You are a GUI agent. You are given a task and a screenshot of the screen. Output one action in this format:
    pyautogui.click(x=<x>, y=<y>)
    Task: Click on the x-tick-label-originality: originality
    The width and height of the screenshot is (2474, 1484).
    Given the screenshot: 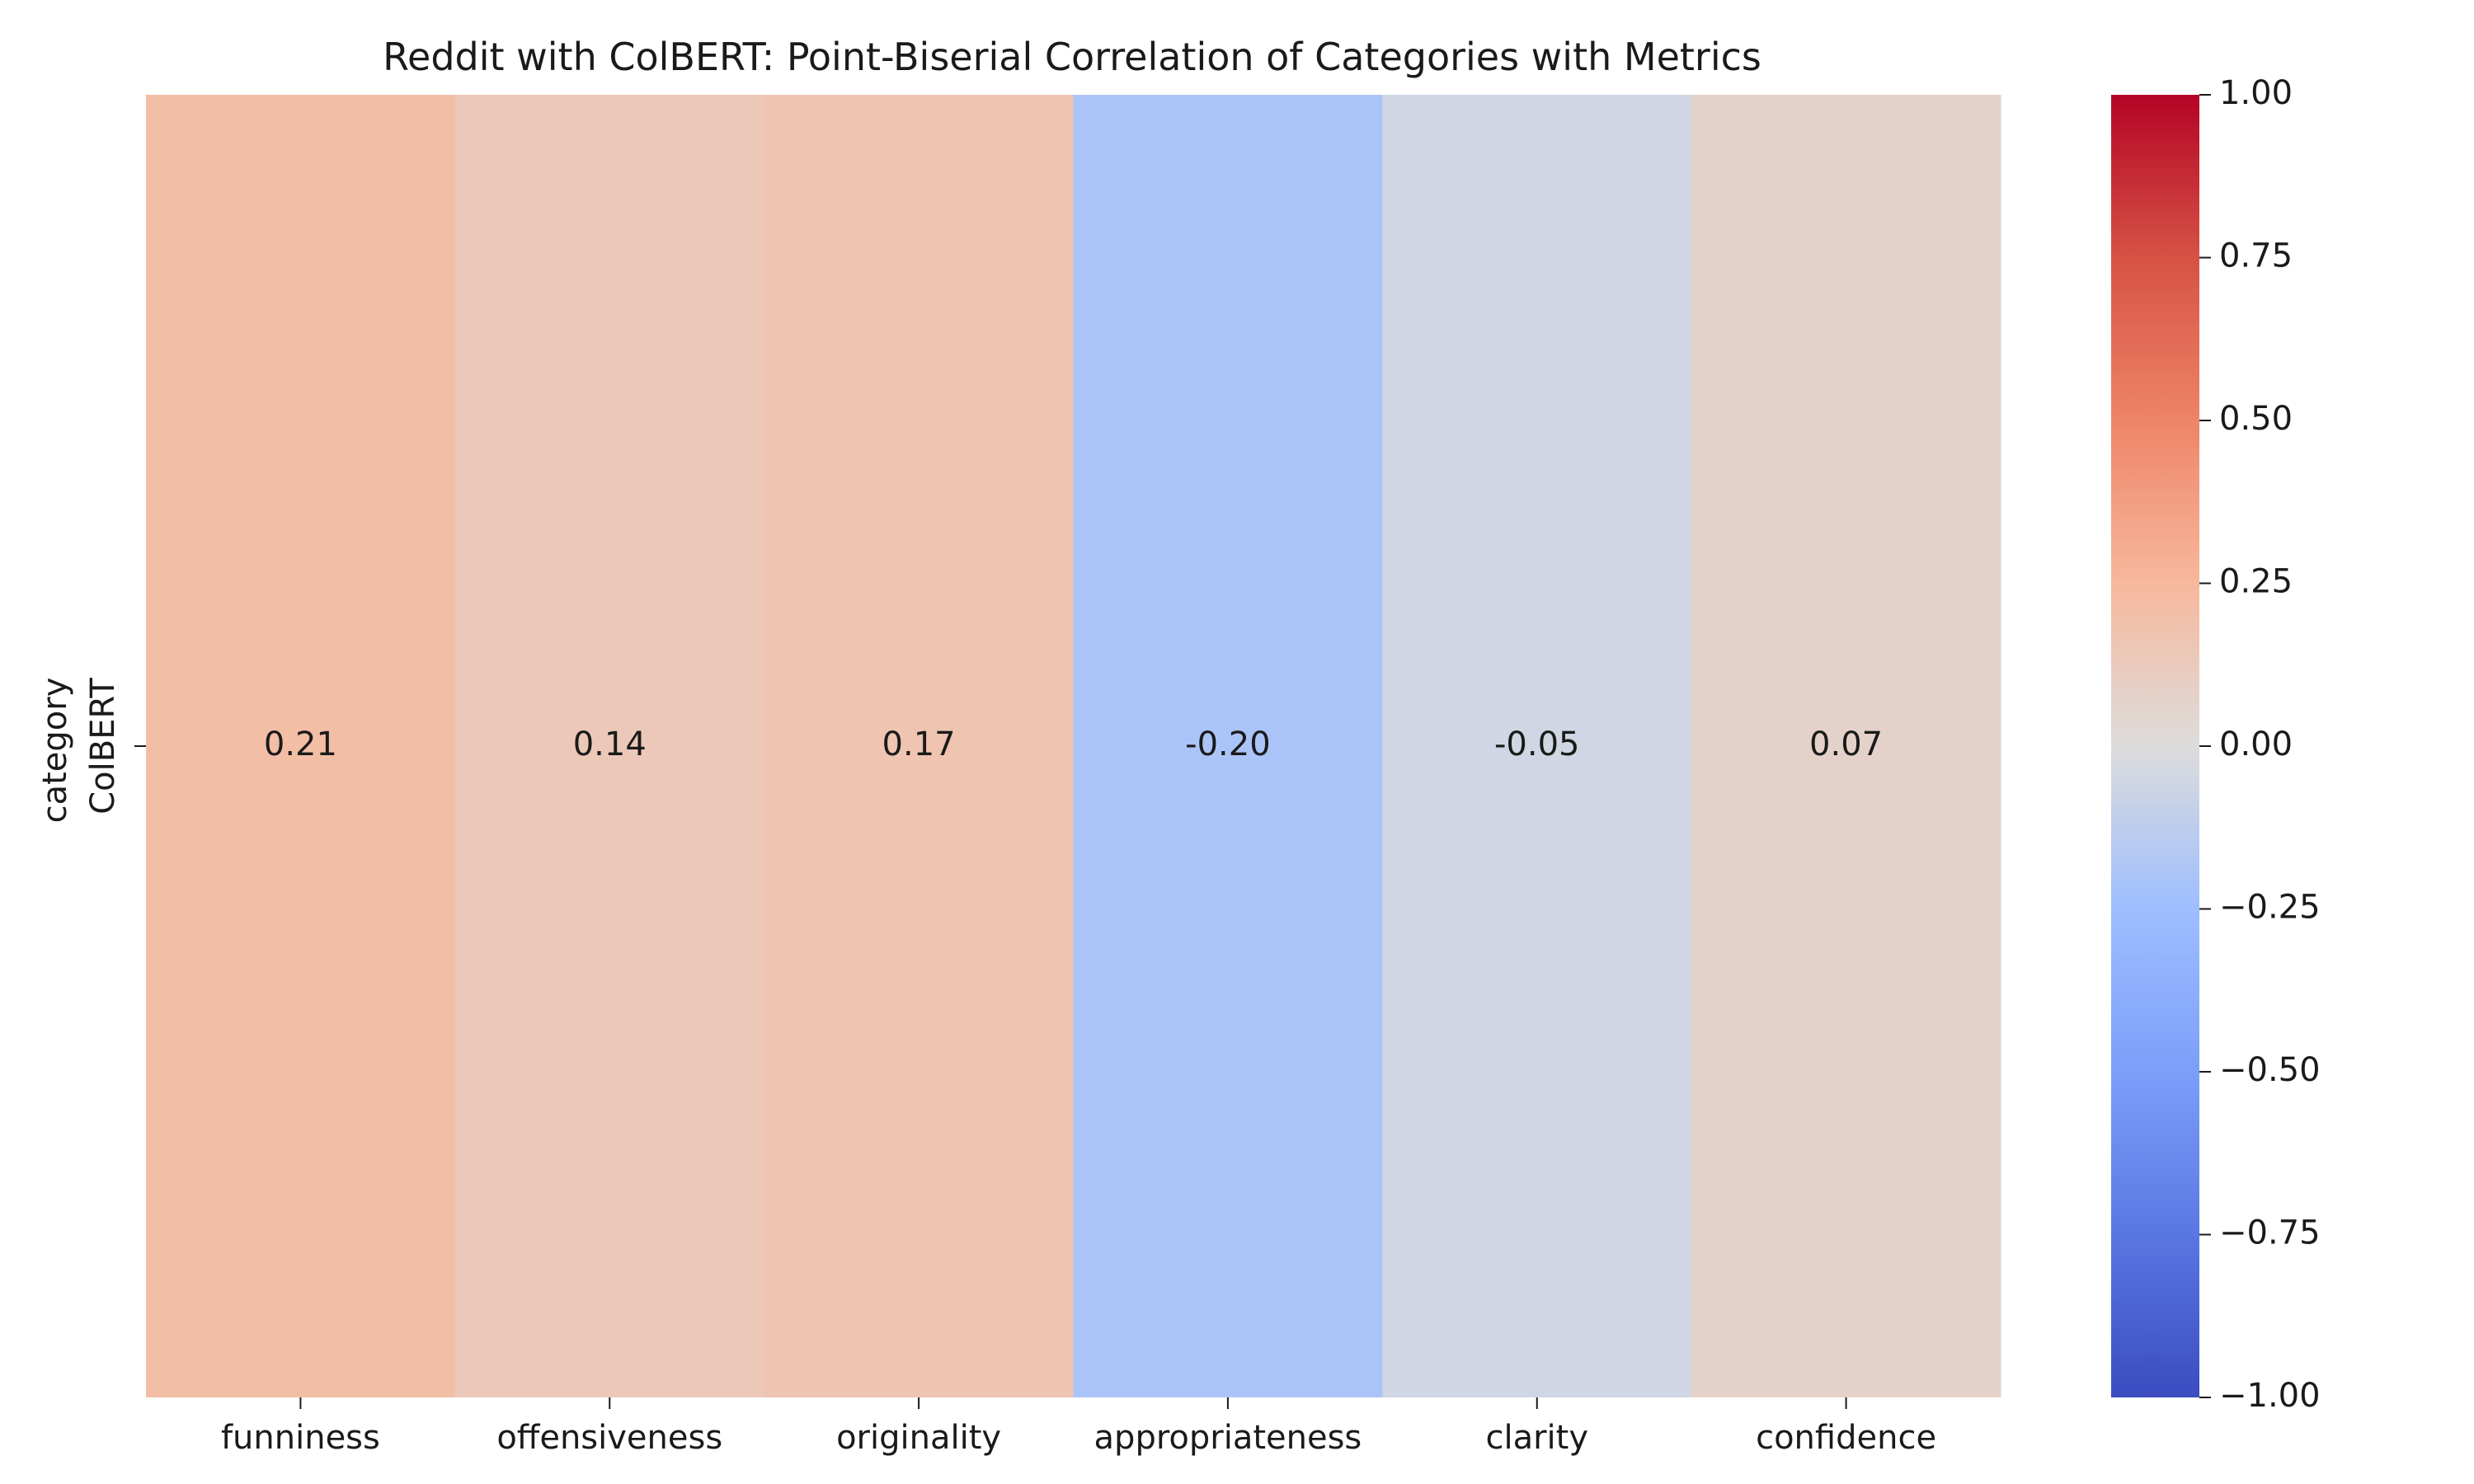 What is the action you would take?
    pyautogui.click(x=918, y=1438)
    